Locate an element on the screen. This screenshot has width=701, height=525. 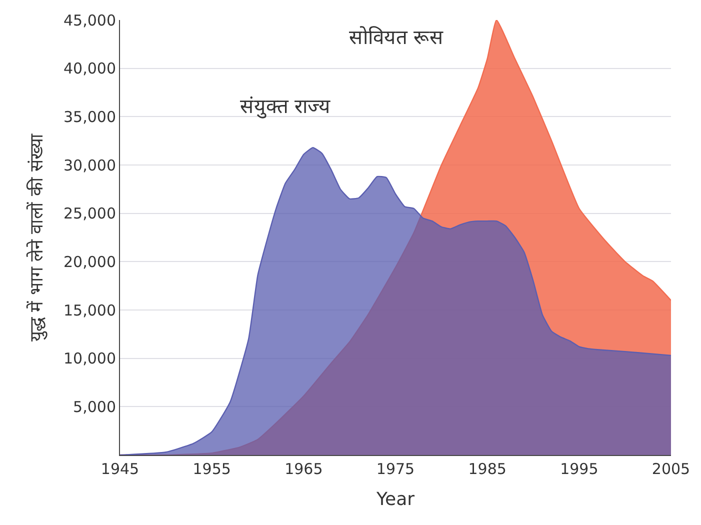
text: सोवियत रूस is located at coordinates (396, 37).